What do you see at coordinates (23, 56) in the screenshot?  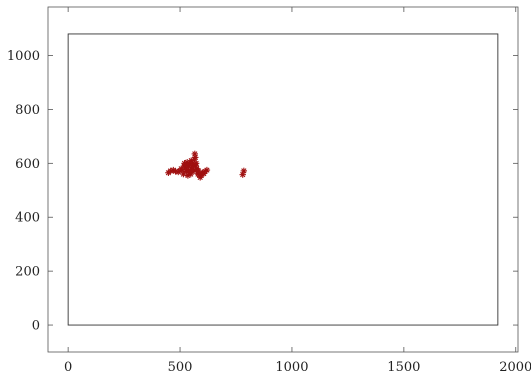 I see `y-tick-label: 1000` at bounding box center [23, 56].